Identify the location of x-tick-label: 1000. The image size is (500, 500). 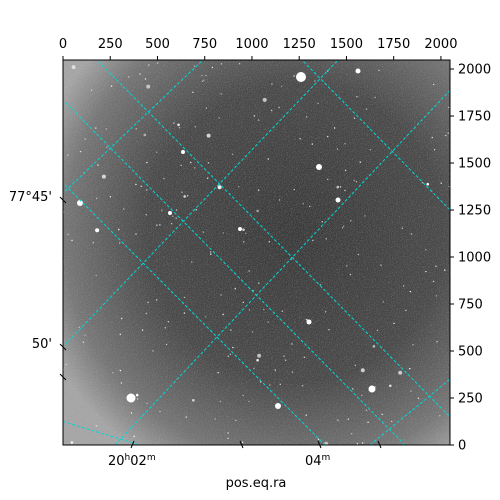
(251, 44).